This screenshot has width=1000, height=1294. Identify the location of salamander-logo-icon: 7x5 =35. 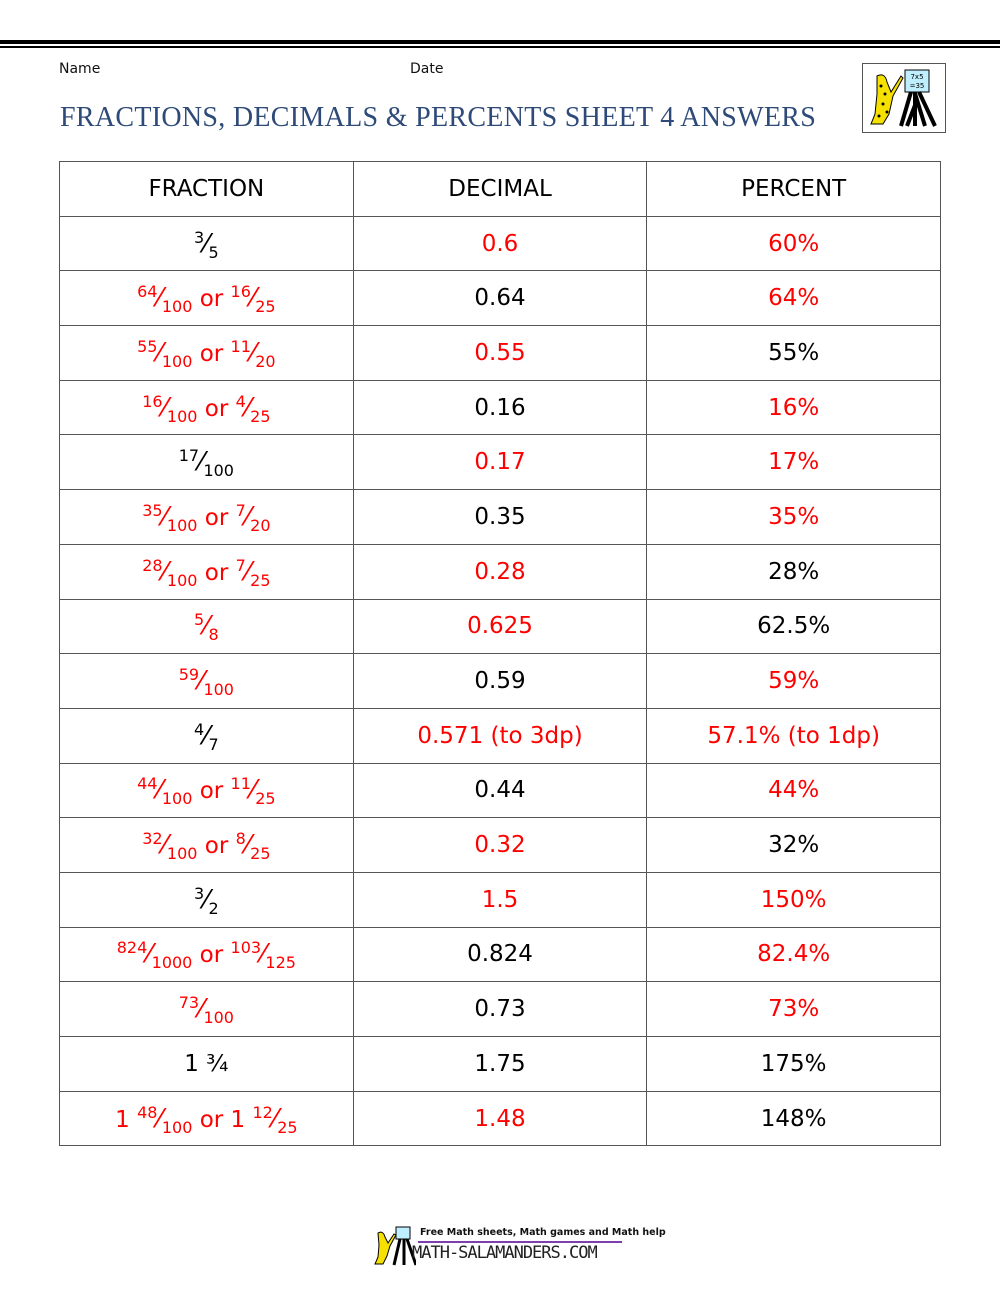
(904, 98).